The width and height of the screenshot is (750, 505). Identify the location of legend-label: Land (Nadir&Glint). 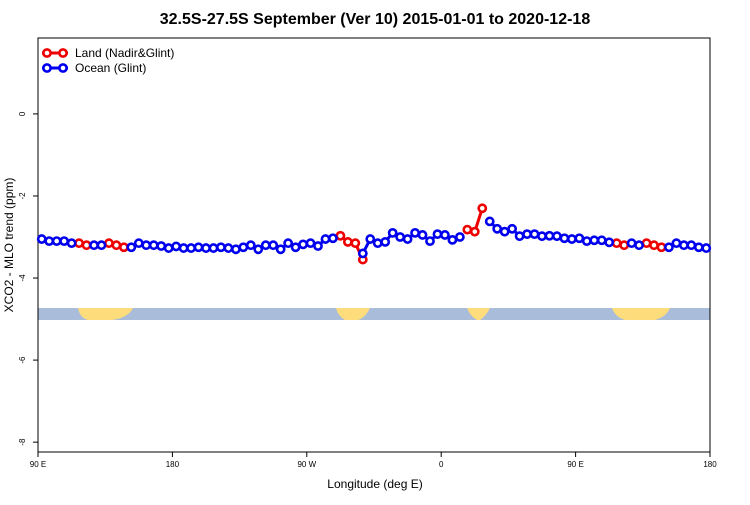
(124, 53).